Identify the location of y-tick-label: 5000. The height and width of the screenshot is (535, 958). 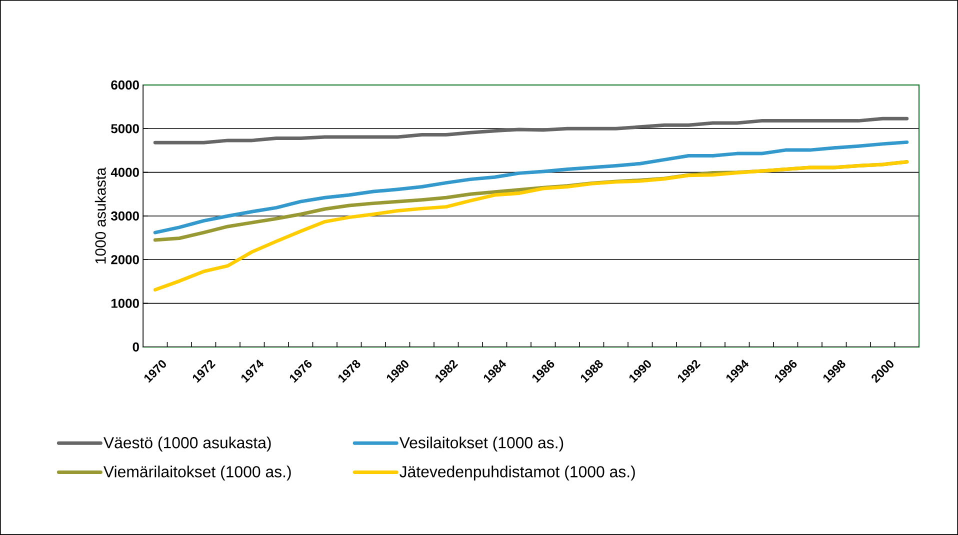
(125, 129).